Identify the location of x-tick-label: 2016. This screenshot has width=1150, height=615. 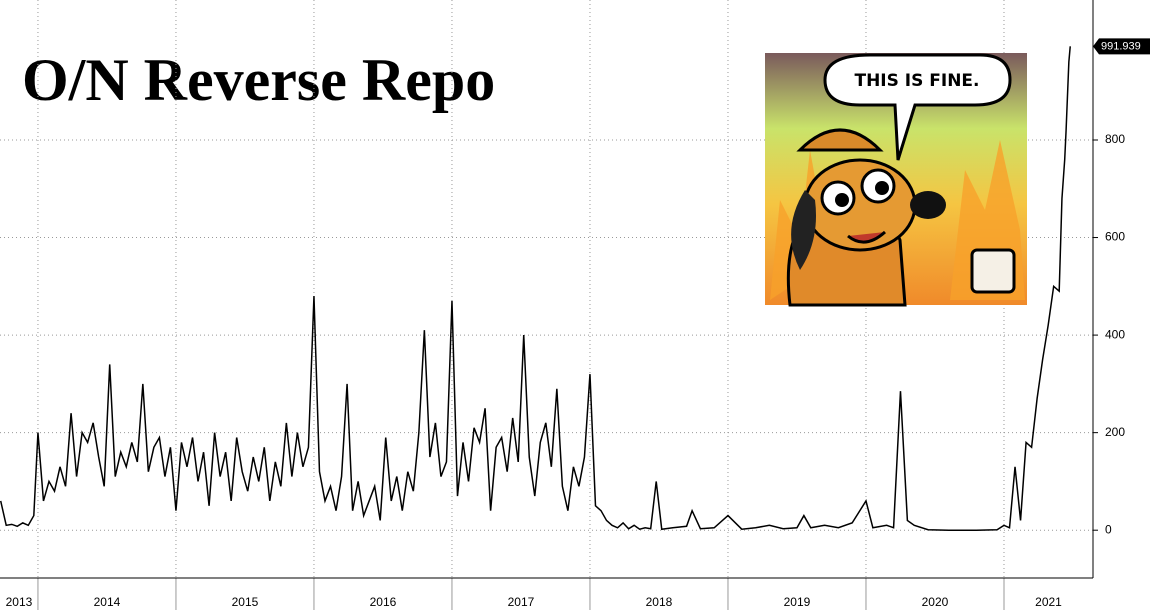
(383, 602).